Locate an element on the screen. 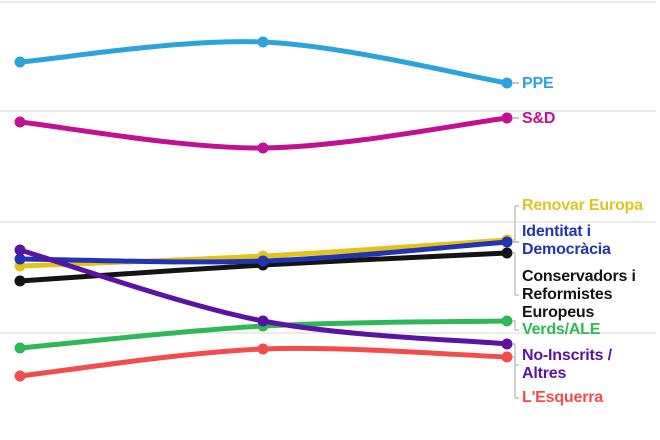  leader-bracket-l-esquerra is located at coordinates (516, 377).